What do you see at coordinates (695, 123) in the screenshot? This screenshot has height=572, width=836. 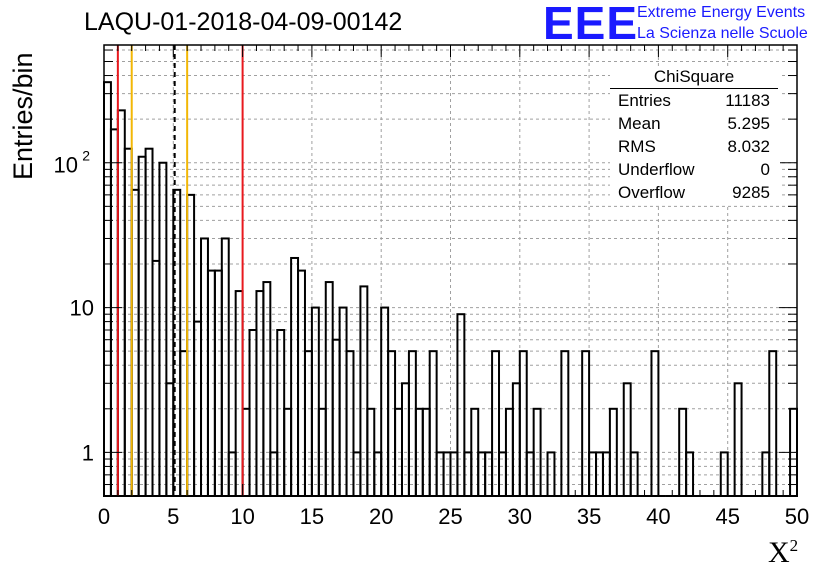 I see `stats-row-mean: Mean 5.295` at bounding box center [695, 123].